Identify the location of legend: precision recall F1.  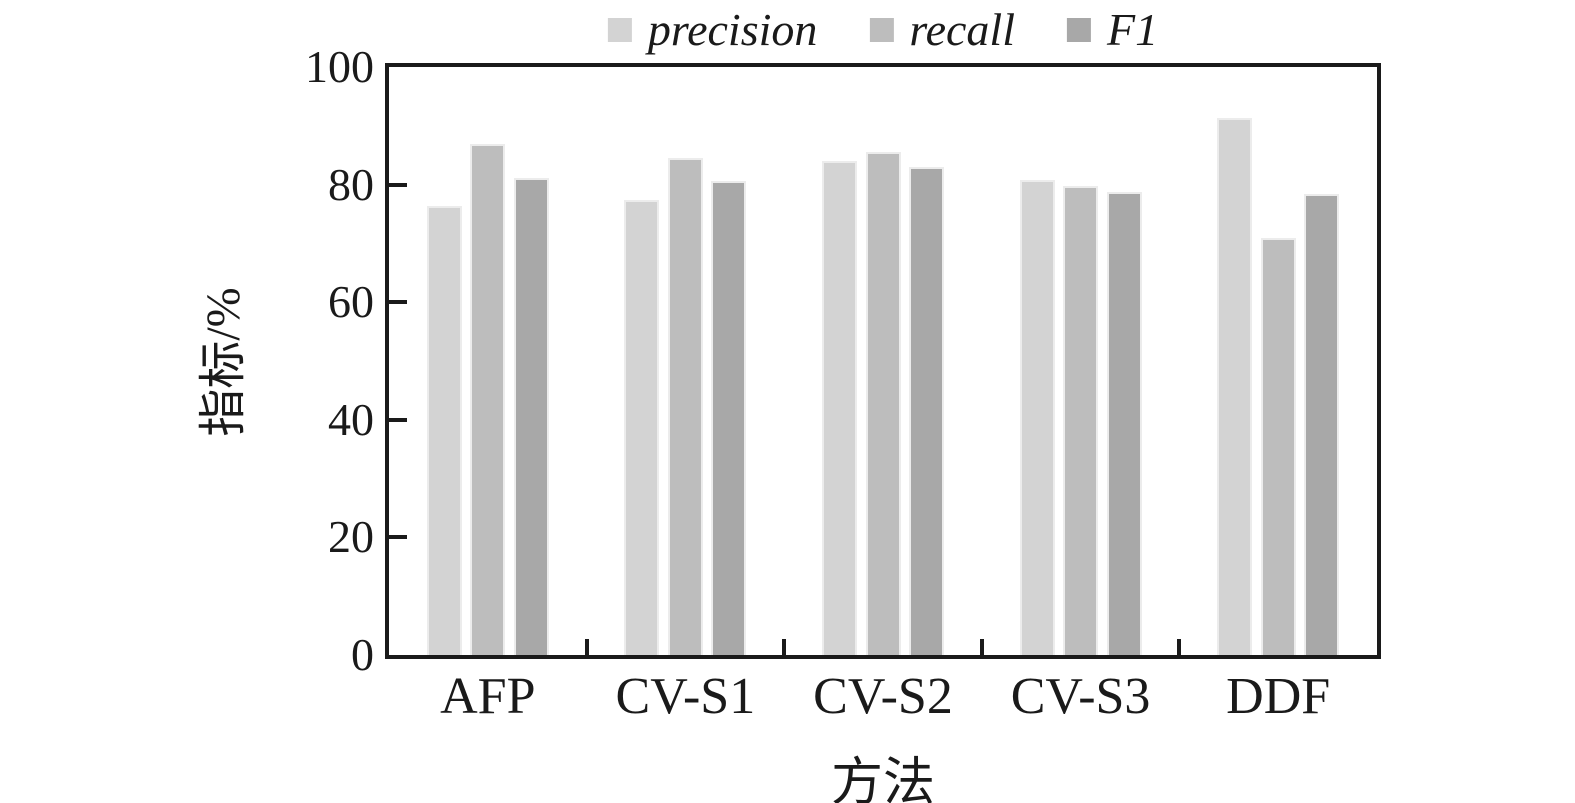
(883, 30).